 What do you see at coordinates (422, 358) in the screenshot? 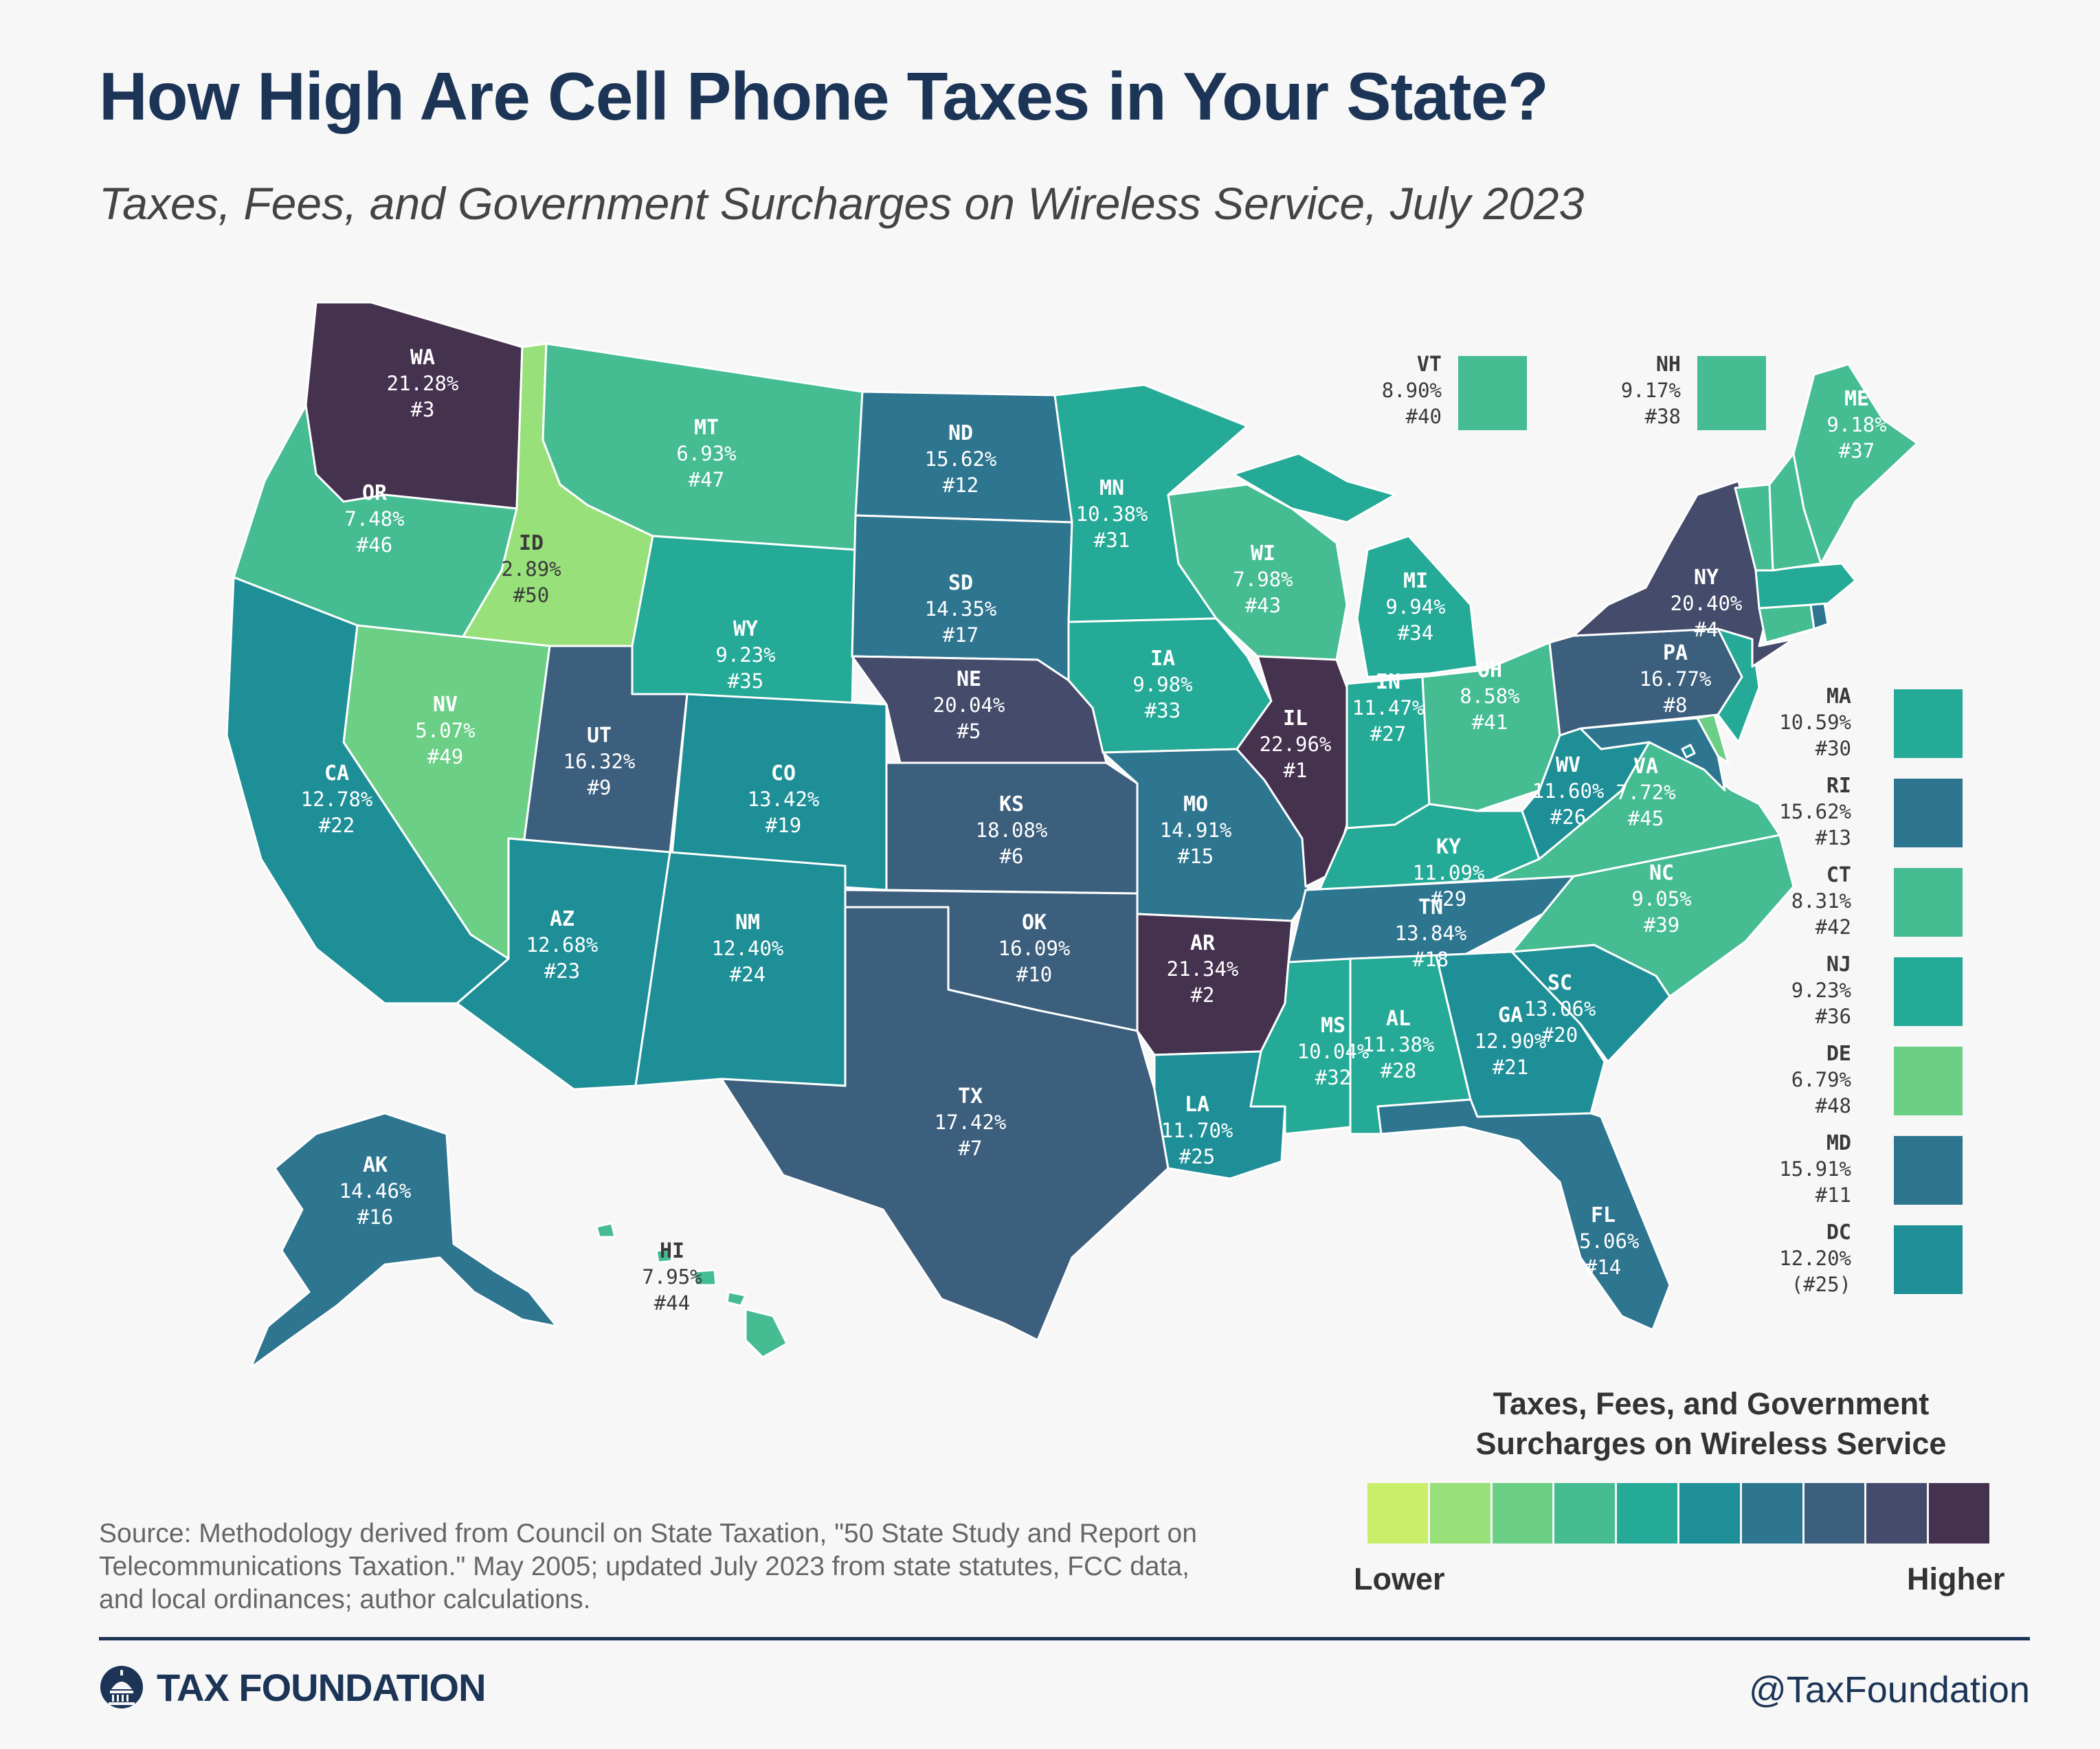
I see `state-label-abbr: WA` at bounding box center [422, 358].